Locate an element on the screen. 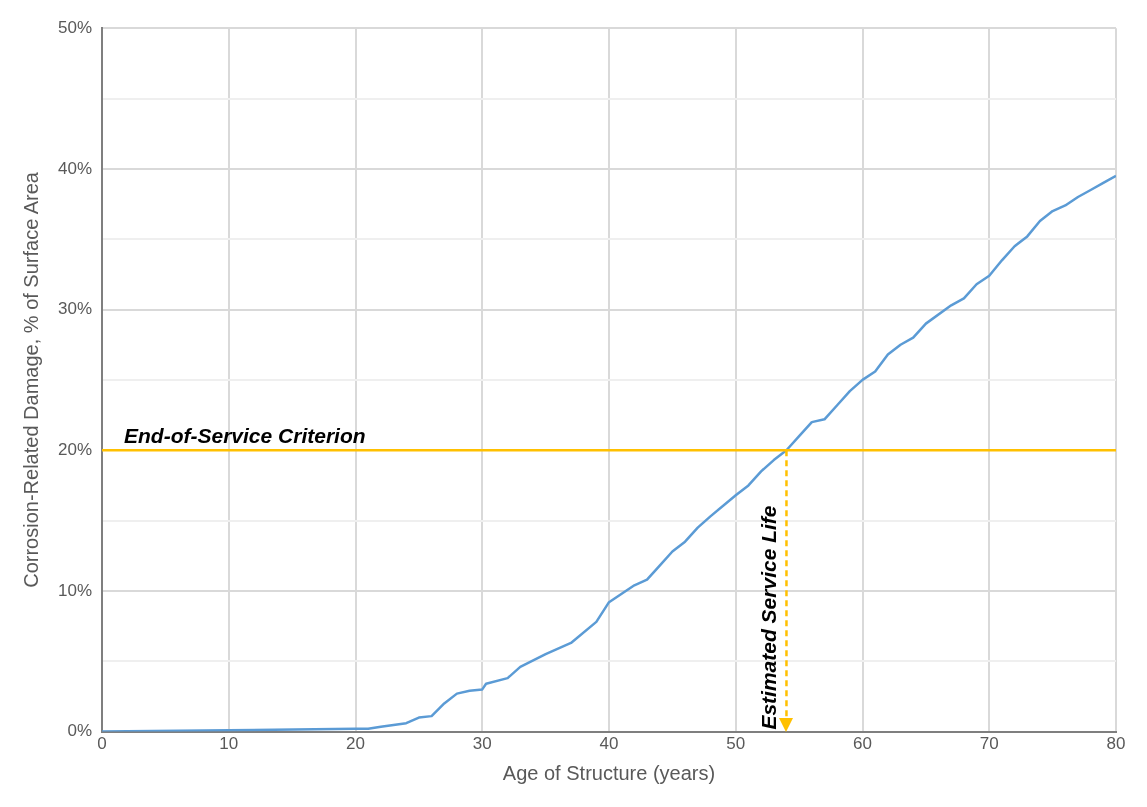  y-tick-label: 30% is located at coordinates (75, 309).